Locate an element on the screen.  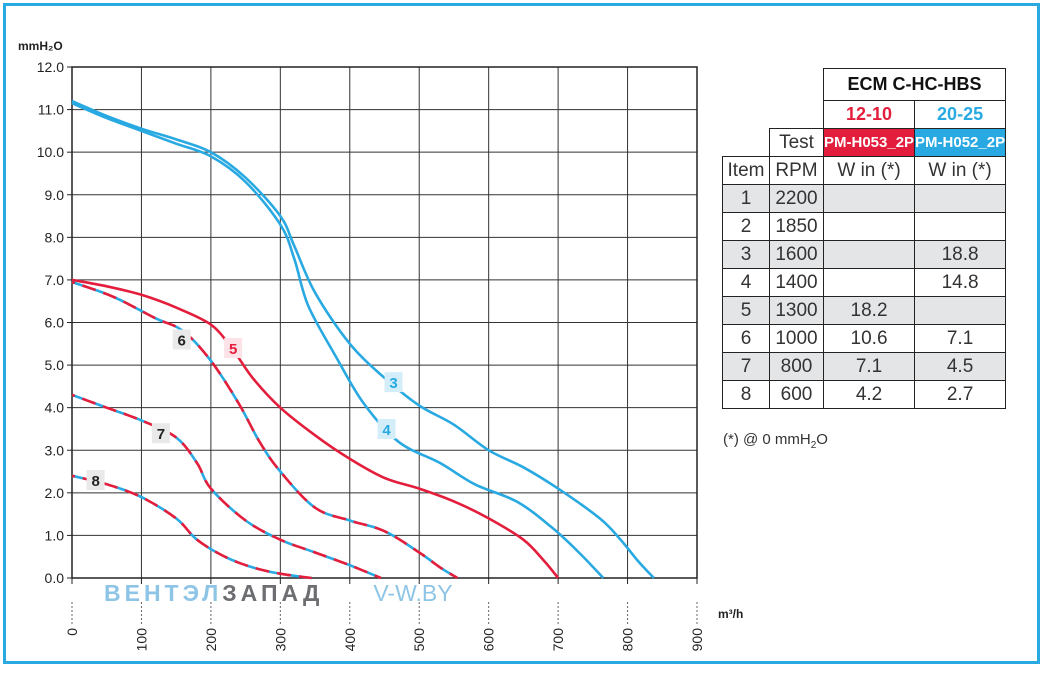
cell-rpm: 1300 is located at coordinates (796, 310).